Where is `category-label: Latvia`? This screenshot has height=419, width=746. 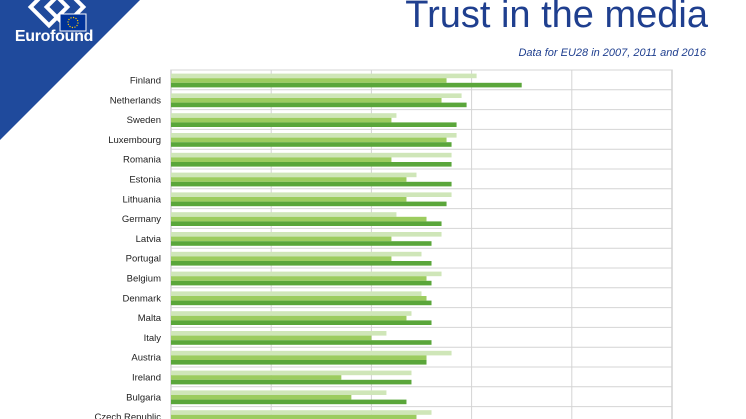
category-label: Latvia is located at coordinates (149, 239).